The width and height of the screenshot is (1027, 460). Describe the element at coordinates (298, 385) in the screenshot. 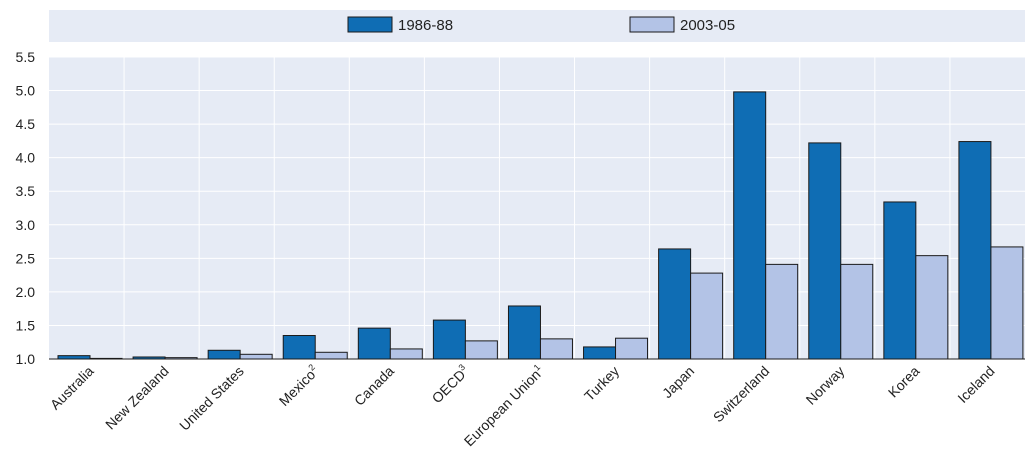

I see `x-category-label: Mexico2` at that location.